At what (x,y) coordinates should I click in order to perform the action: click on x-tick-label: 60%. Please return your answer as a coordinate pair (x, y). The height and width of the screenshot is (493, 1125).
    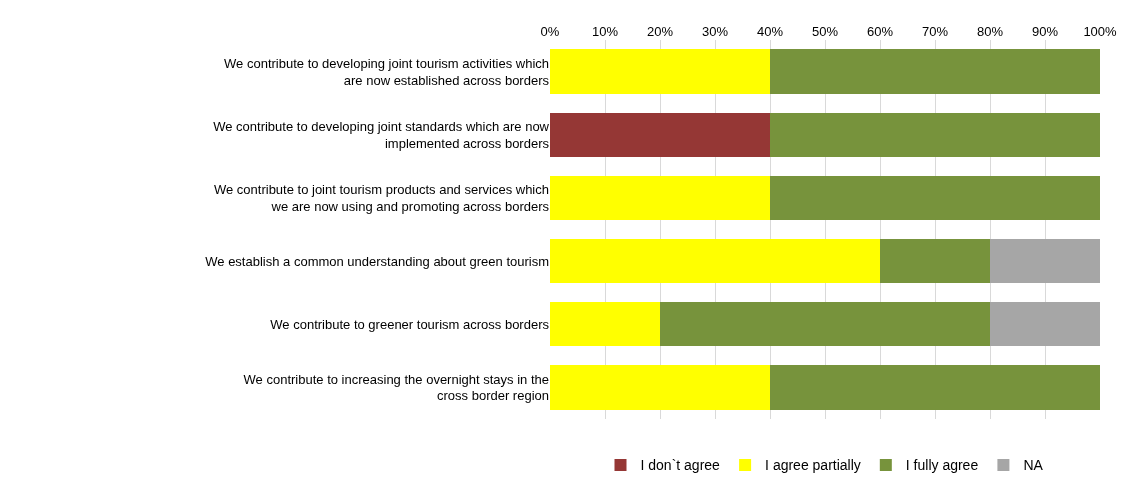
    Looking at the image, I should click on (880, 32).